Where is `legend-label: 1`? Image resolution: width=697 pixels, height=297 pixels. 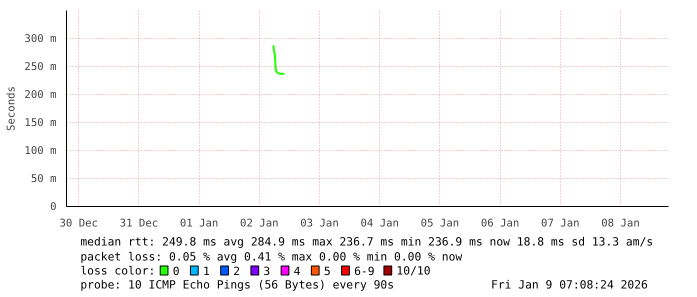 legend-label: 1 is located at coordinates (206, 271).